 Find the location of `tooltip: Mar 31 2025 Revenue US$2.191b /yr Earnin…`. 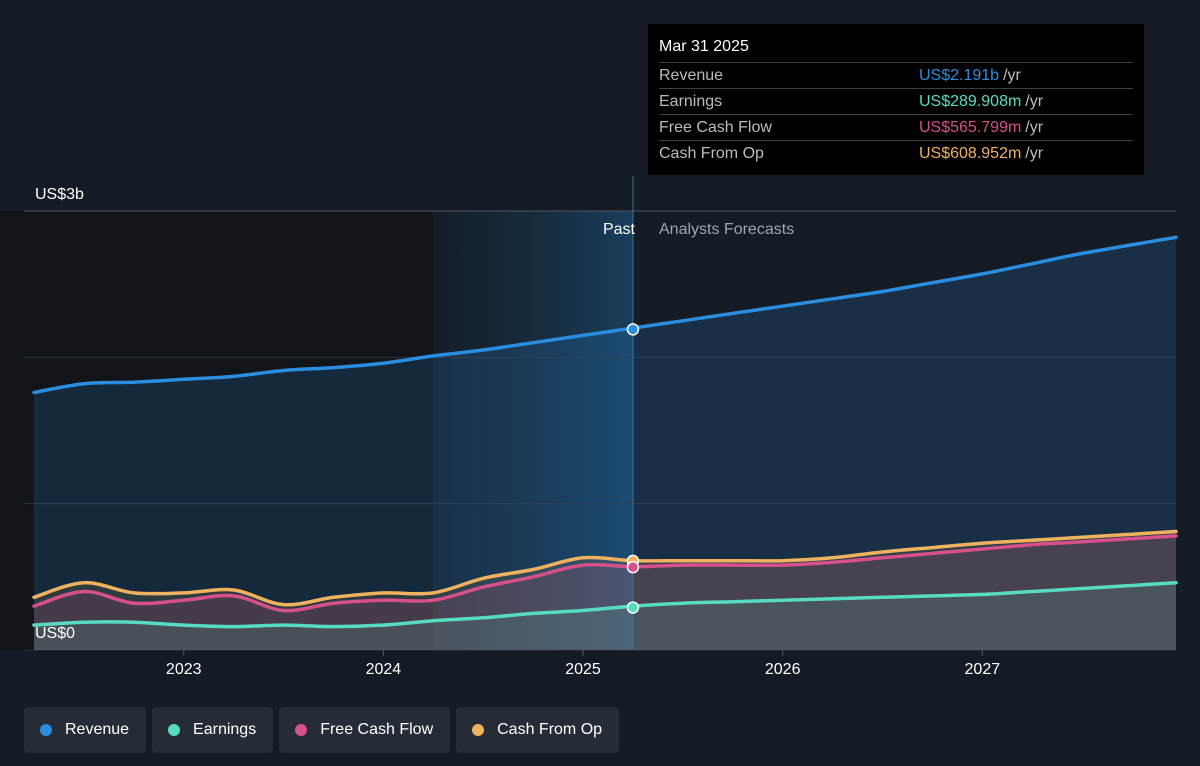

tooltip: Mar 31 2025 Revenue US$2.191b /yr Earnin… is located at coordinates (896, 99).